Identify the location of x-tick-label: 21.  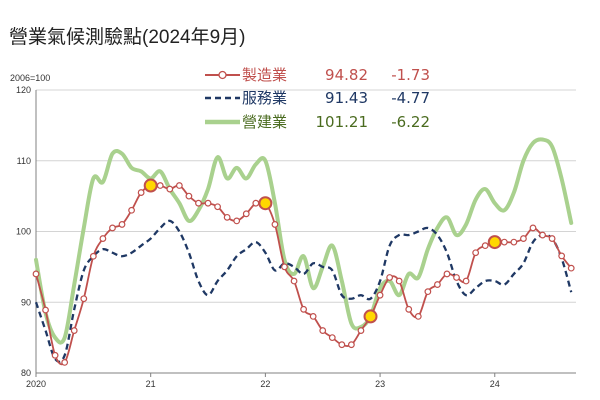
(151, 384).